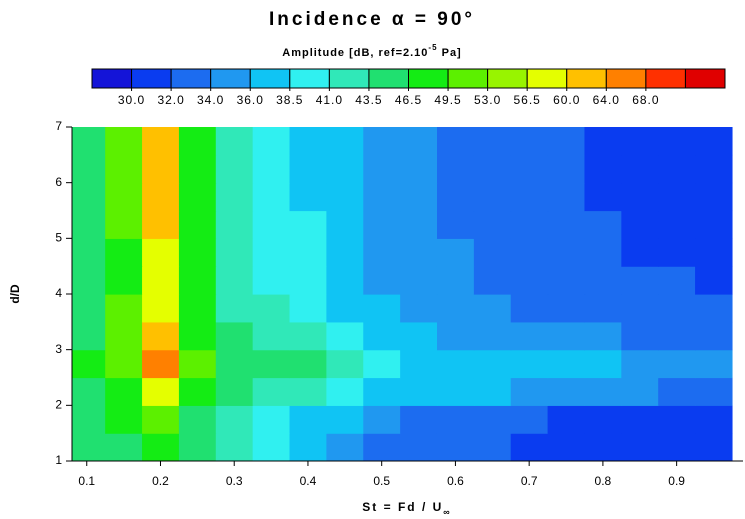 The height and width of the screenshot is (519, 745). I want to click on colorbar-tick-label: 36.0, so click(250, 100).